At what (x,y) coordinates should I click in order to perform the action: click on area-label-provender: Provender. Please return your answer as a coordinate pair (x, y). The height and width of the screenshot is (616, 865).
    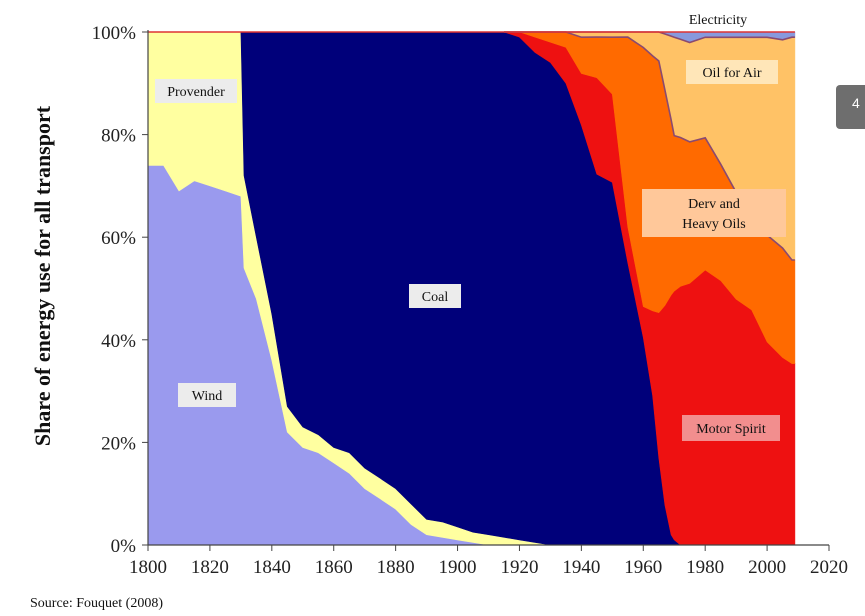
    Looking at the image, I should click on (196, 92).